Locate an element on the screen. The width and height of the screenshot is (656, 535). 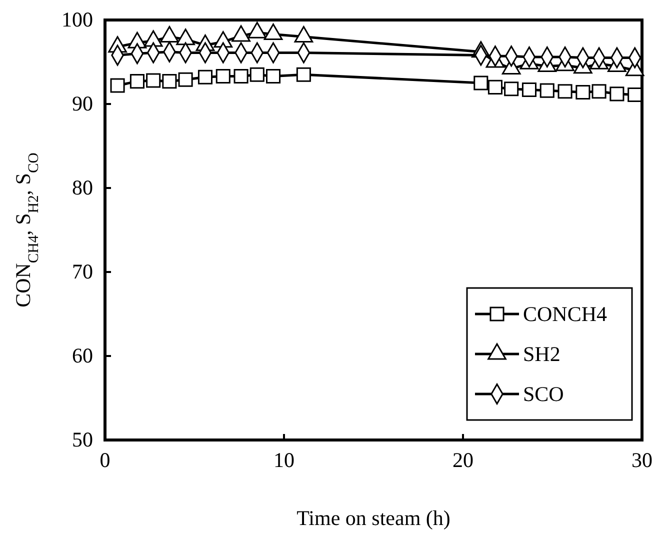
x-tick-label: 10 is located at coordinates (284, 460).